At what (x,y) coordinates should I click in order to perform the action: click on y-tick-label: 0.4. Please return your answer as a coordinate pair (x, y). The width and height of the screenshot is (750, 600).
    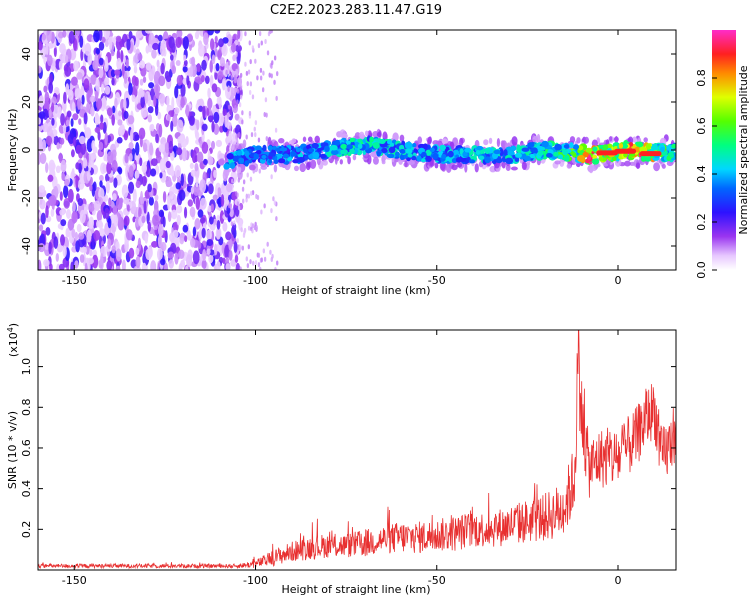
    Looking at the image, I should click on (26, 489).